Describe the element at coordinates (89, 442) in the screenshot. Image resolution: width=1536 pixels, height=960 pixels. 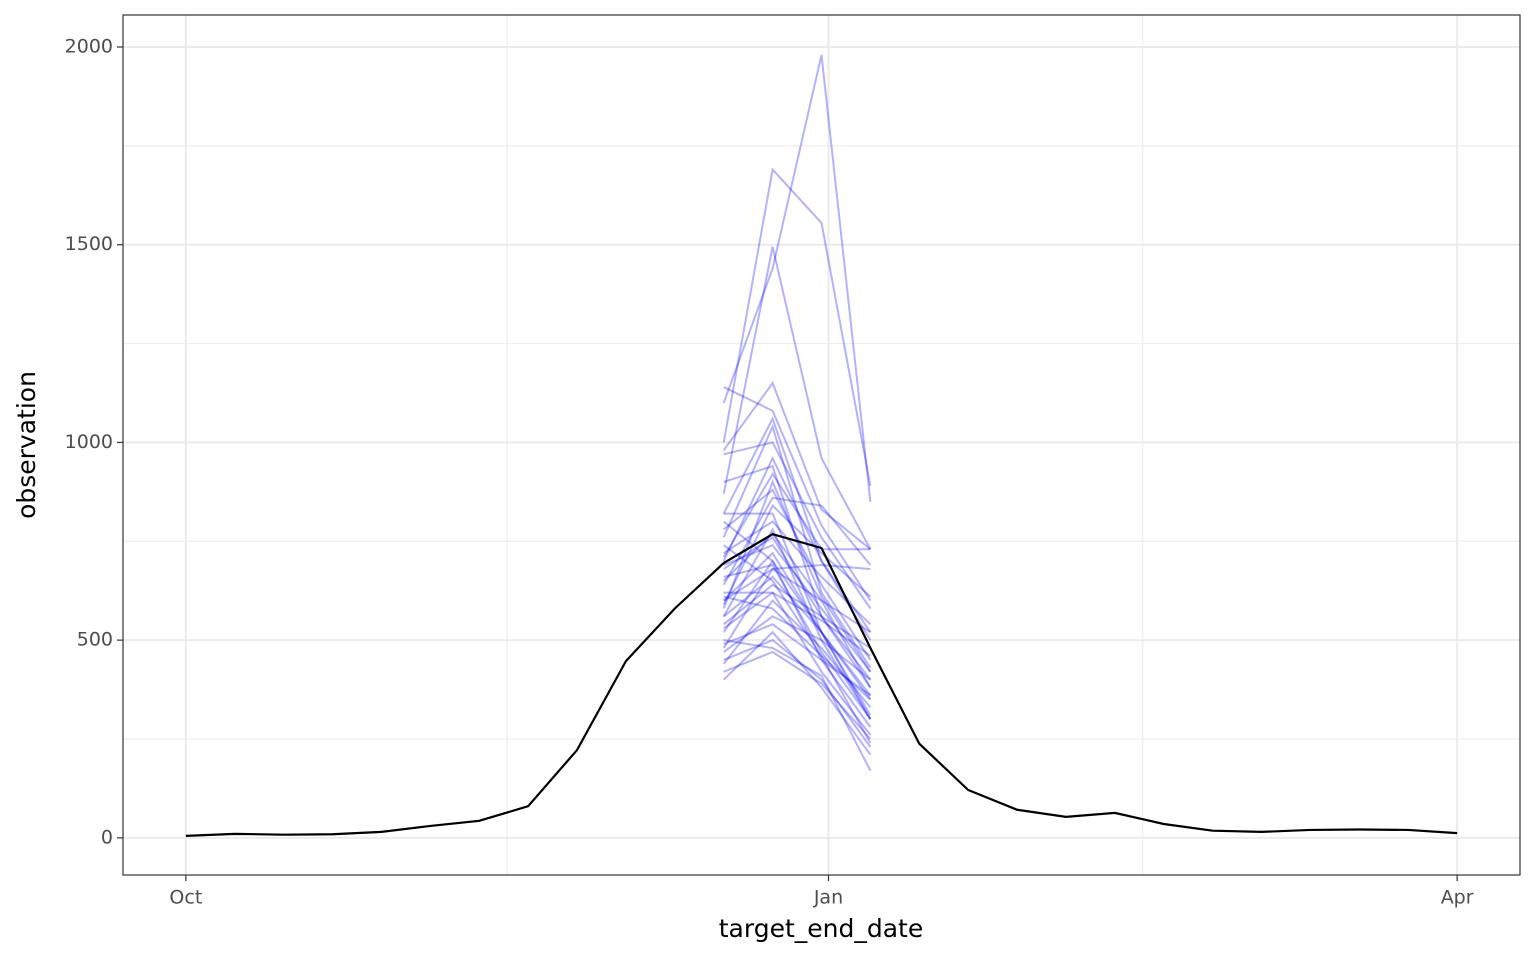
I see `y-tick-label: 1000` at that location.